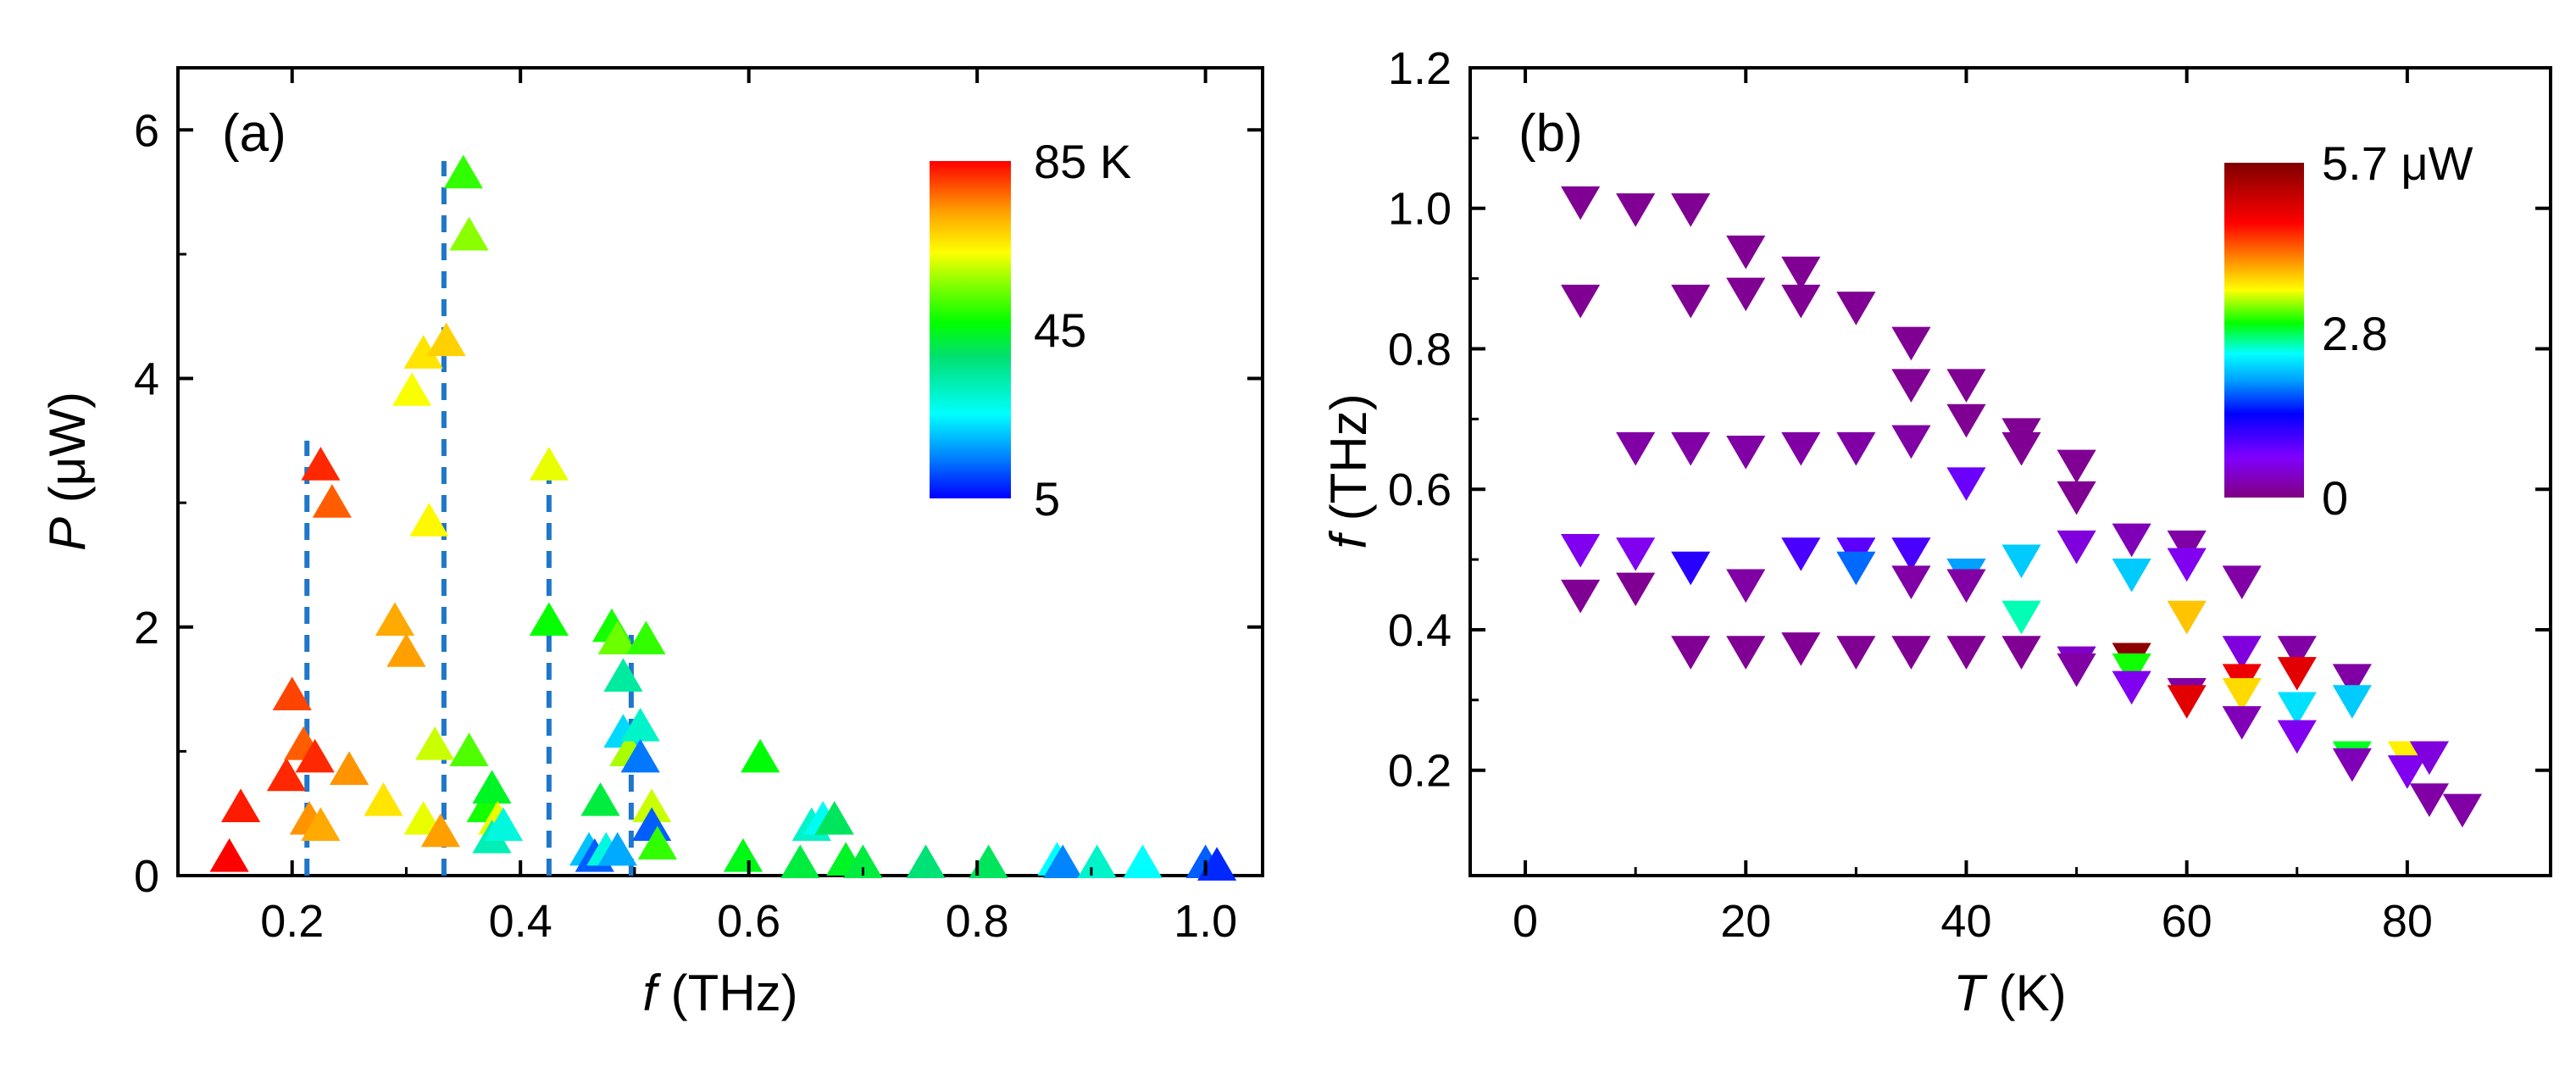 Image resolution: width=2576 pixels, height=1068 pixels. What do you see at coordinates (292, 921) in the screenshot?
I see `x-tick-label-a-0: 0.2` at bounding box center [292, 921].